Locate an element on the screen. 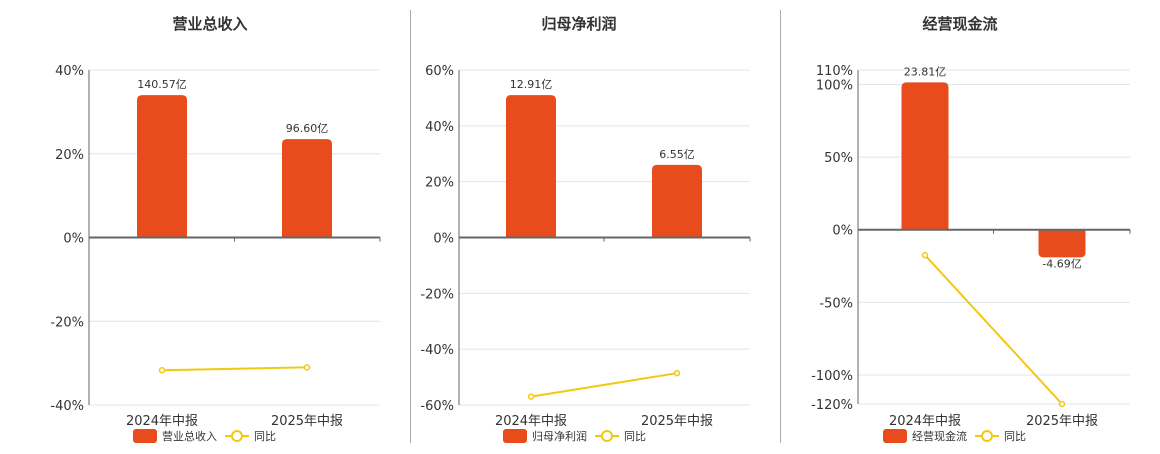 The height and width of the screenshot is (454, 1160). y-tick-label: 50% is located at coordinates (838, 158).